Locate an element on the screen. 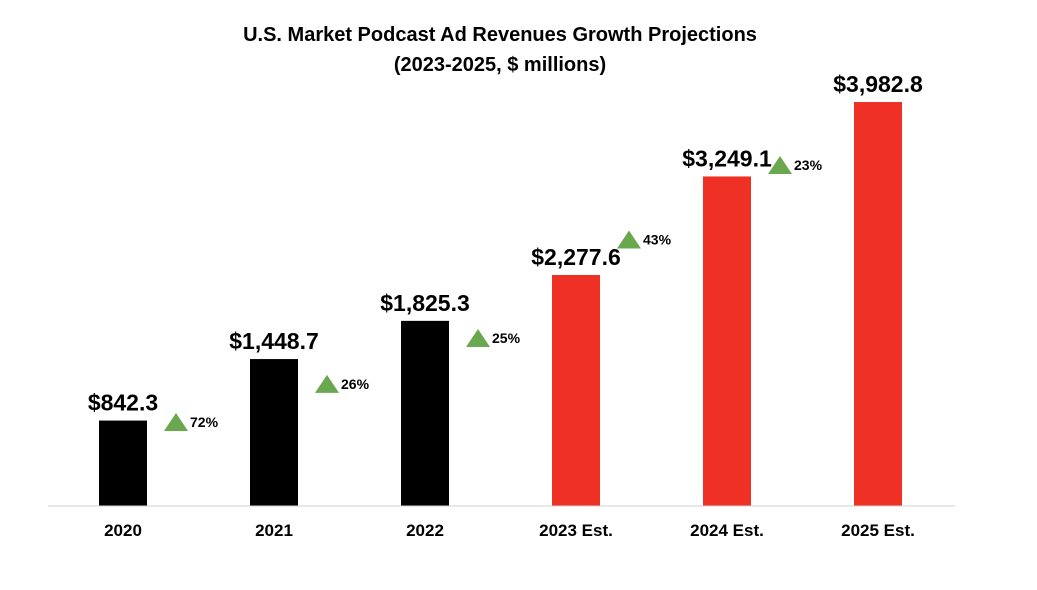  value-label-2: $1,448.7 is located at coordinates (274, 341).